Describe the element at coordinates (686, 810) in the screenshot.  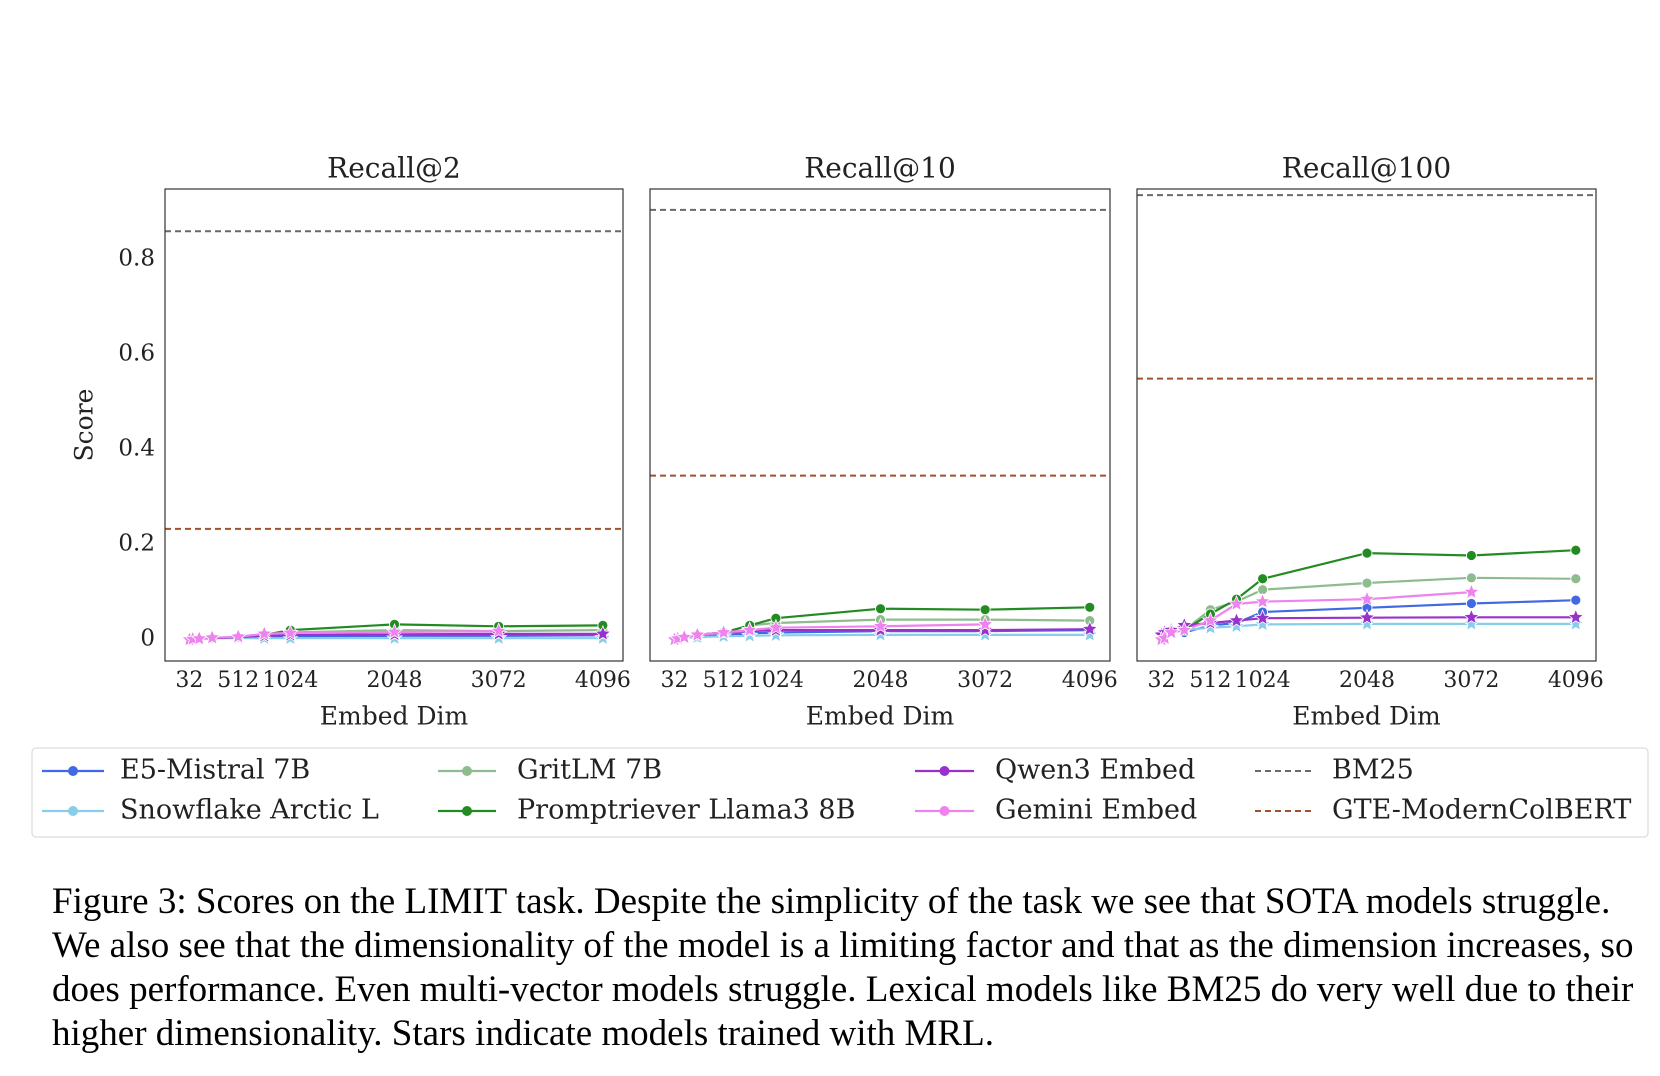
I see `legend-label: Promptriever Llama3 8B` at that location.